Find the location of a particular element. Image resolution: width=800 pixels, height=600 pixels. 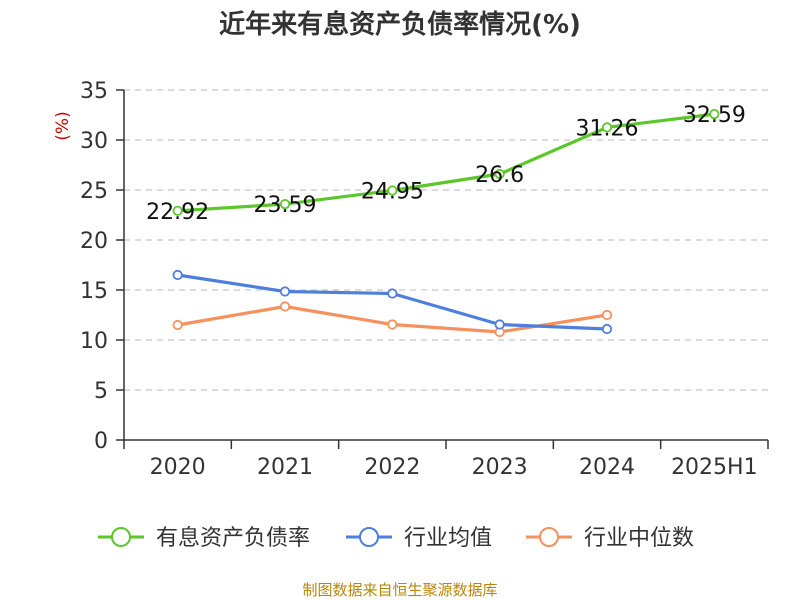

data-label: 22.92 is located at coordinates (177, 212).